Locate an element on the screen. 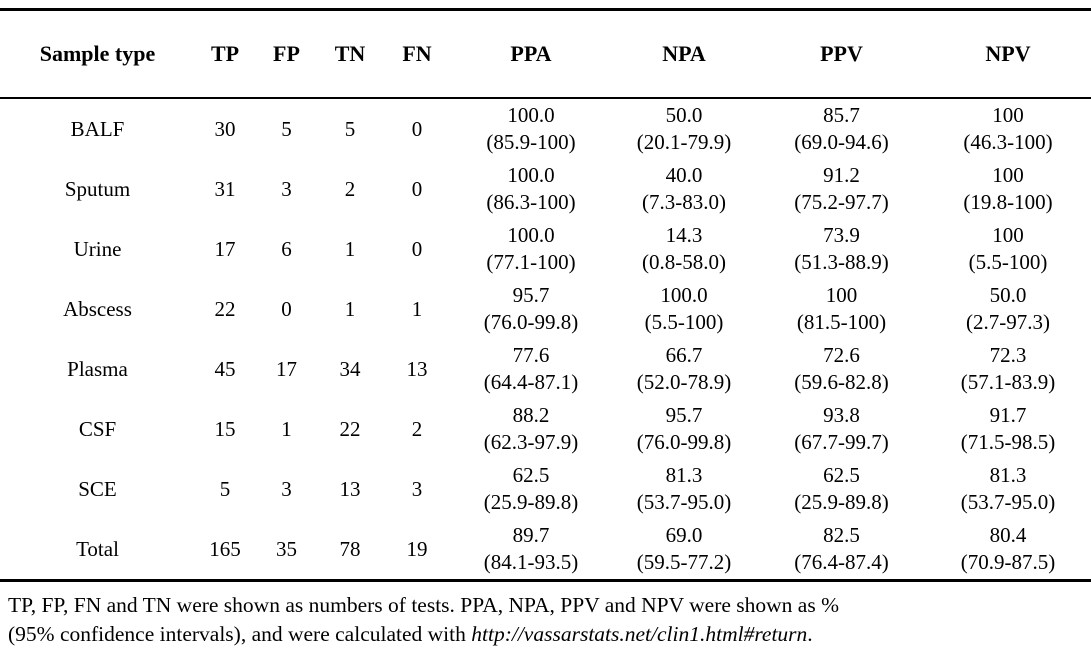  col-header-ppa: PPA is located at coordinates (531, 54).